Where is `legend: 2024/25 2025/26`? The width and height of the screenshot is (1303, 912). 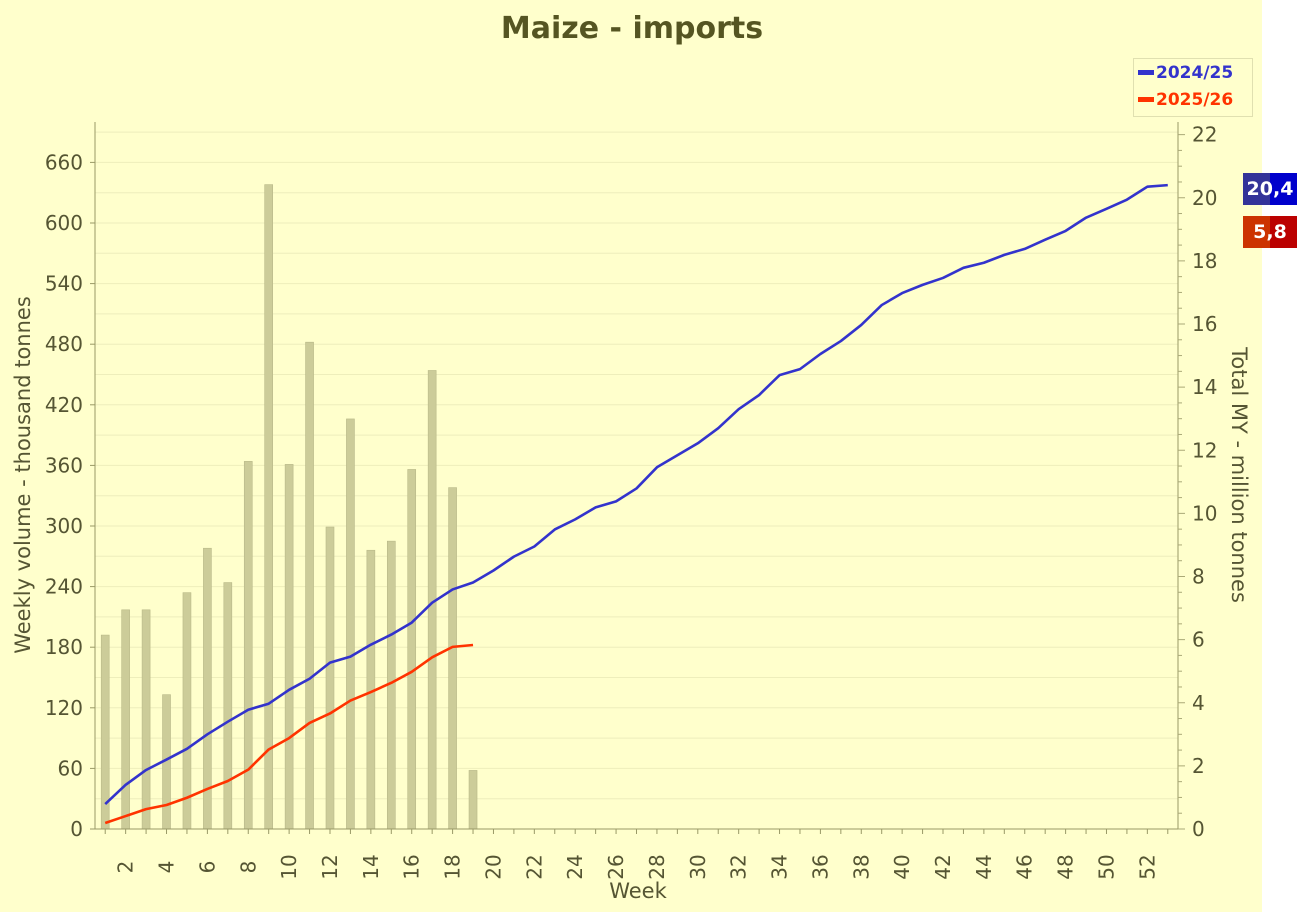 legend: 2024/25 2025/26 is located at coordinates (1193, 87).